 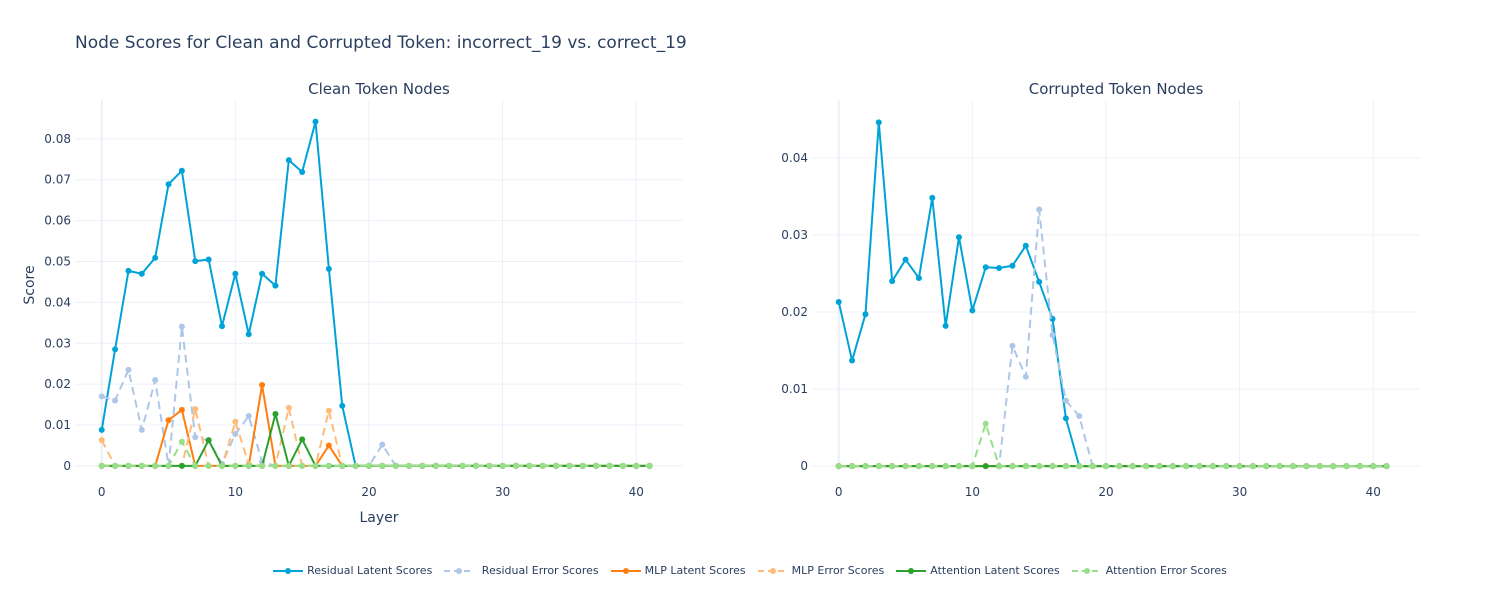 What do you see at coordinates (820, 570) in the screenshot?
I see `legend-item: MLP Error Scores` at bounding box center [820, 570].